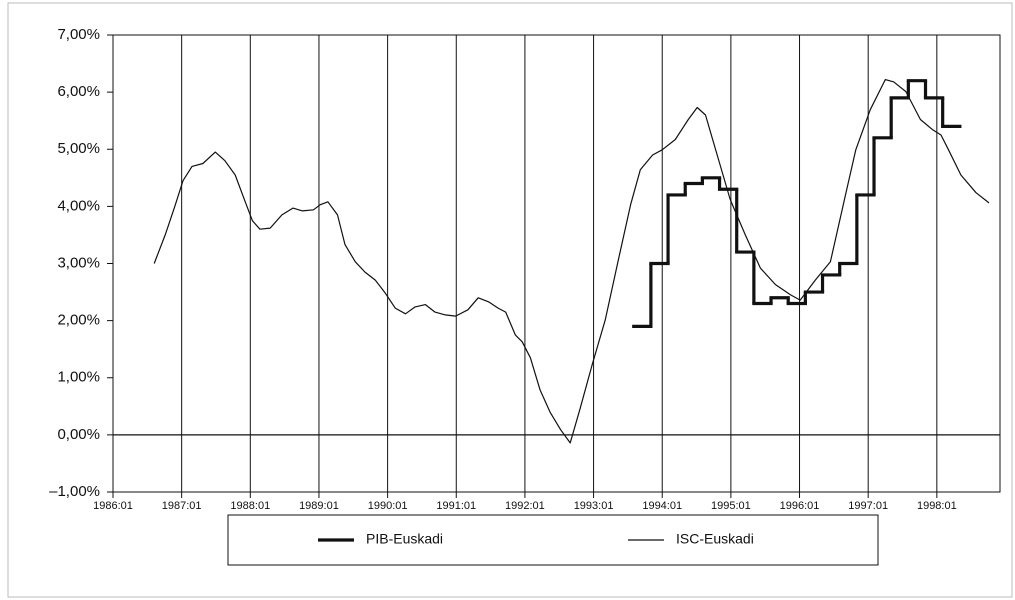  What do you see at coordinates (388, 506) in the screenshot?
I see `x-tick-label: 1990:01` at bounding box center [388, 506].